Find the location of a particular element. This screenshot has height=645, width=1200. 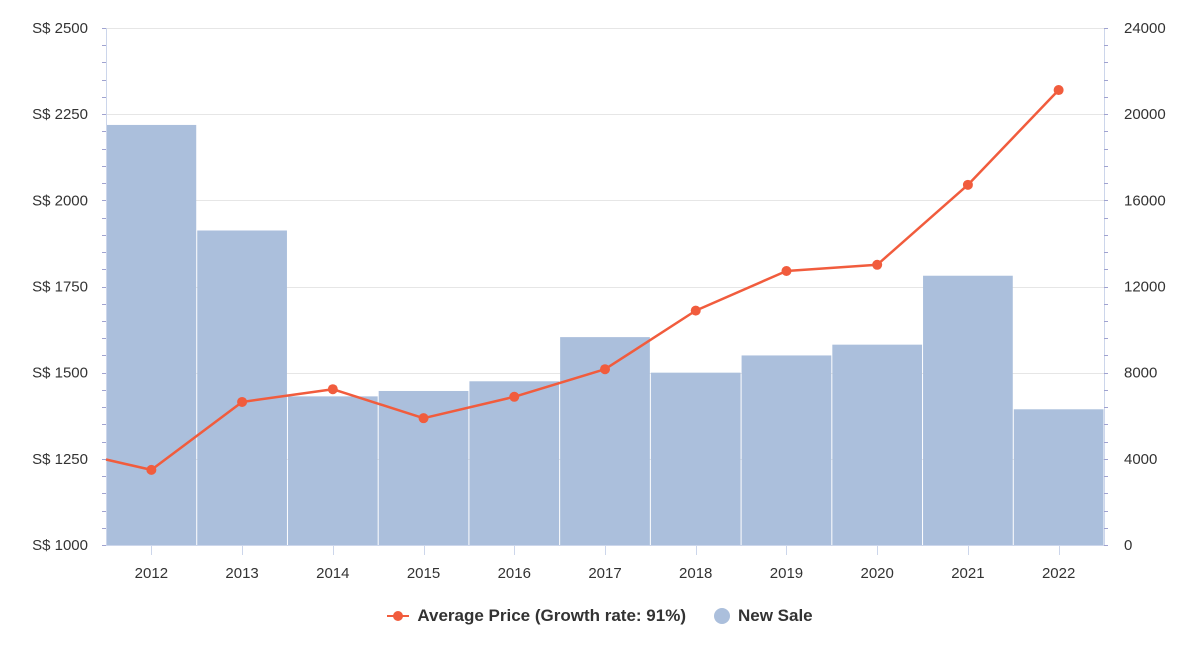

right-tick-label: 4000 is located at coordinates (1140, 459).